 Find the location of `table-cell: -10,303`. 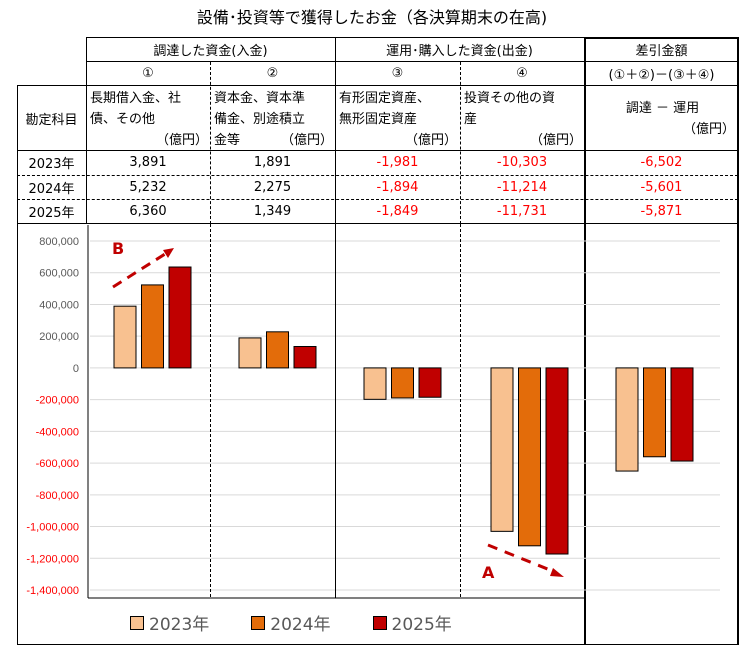

table-cell: -10,303 is located at coordinates (522, 162).